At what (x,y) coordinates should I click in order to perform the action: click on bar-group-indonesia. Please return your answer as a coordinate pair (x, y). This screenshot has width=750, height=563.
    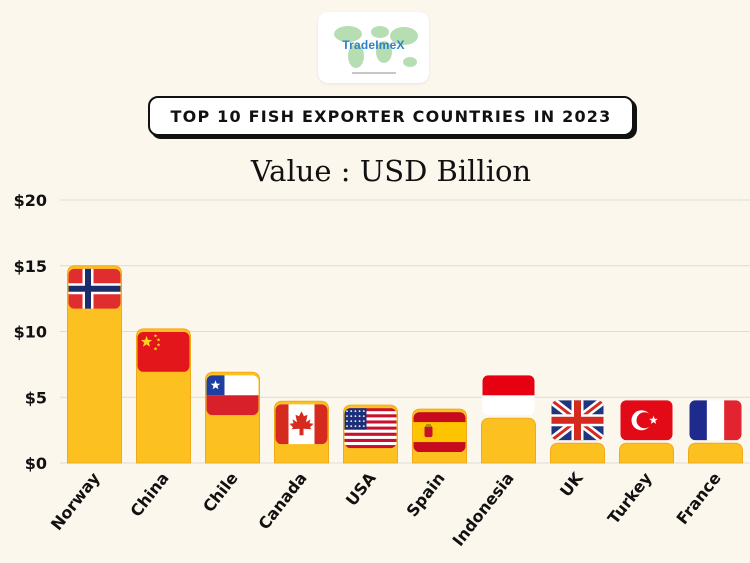
    Looking at the image, I should click on (508, 419).